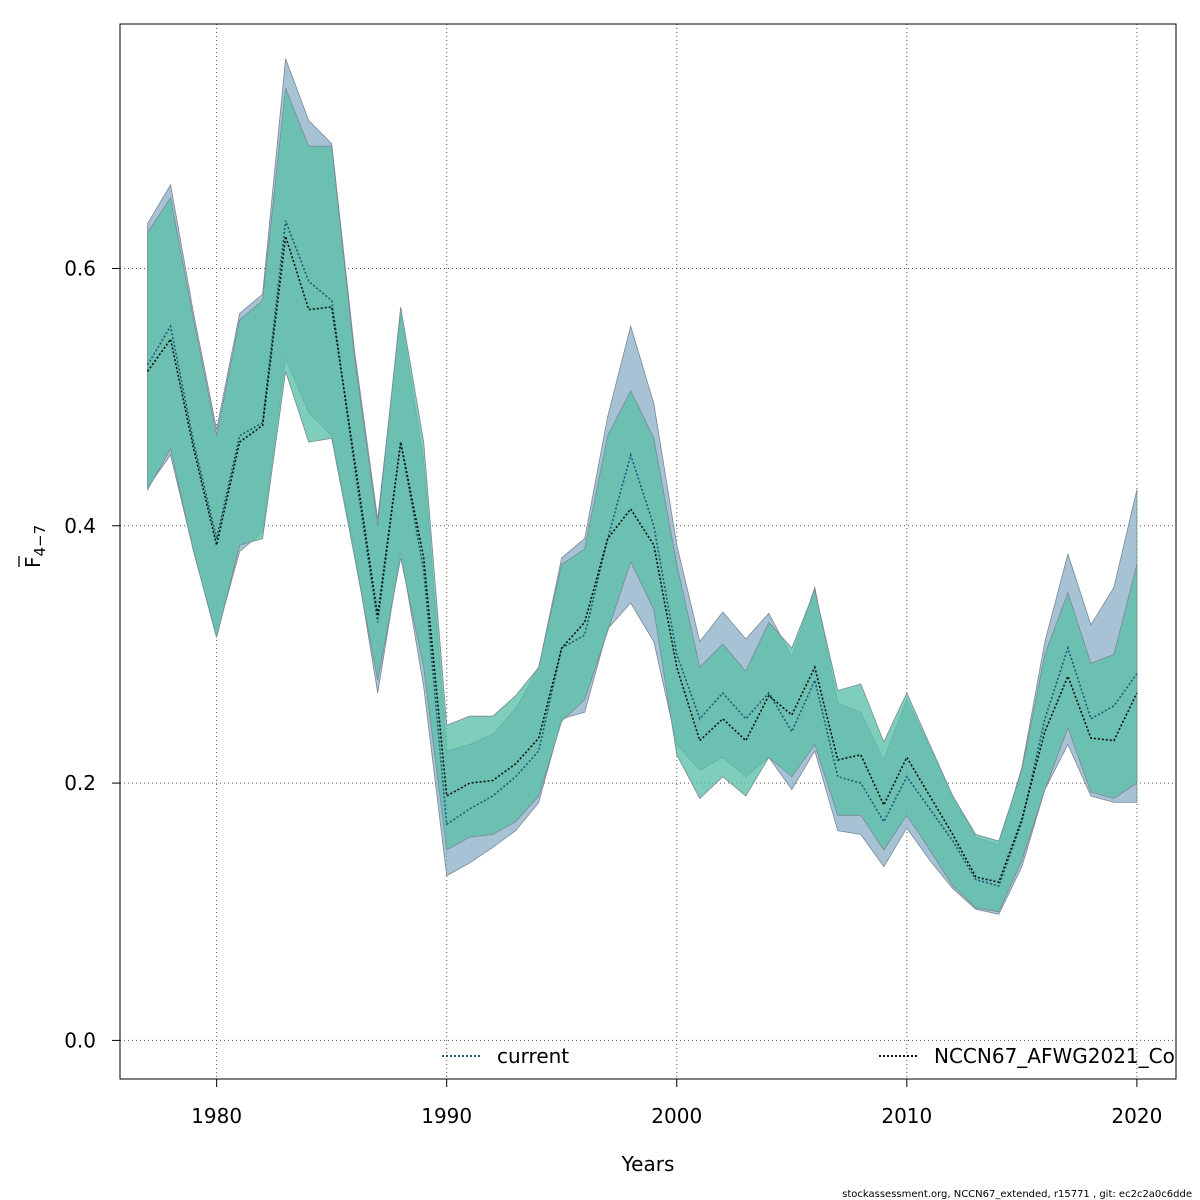 Image resolution: width=1200 pixels, height=1200 pixels. I want to click on y-axis-title-subscript: 4−7, so click(40, 541).